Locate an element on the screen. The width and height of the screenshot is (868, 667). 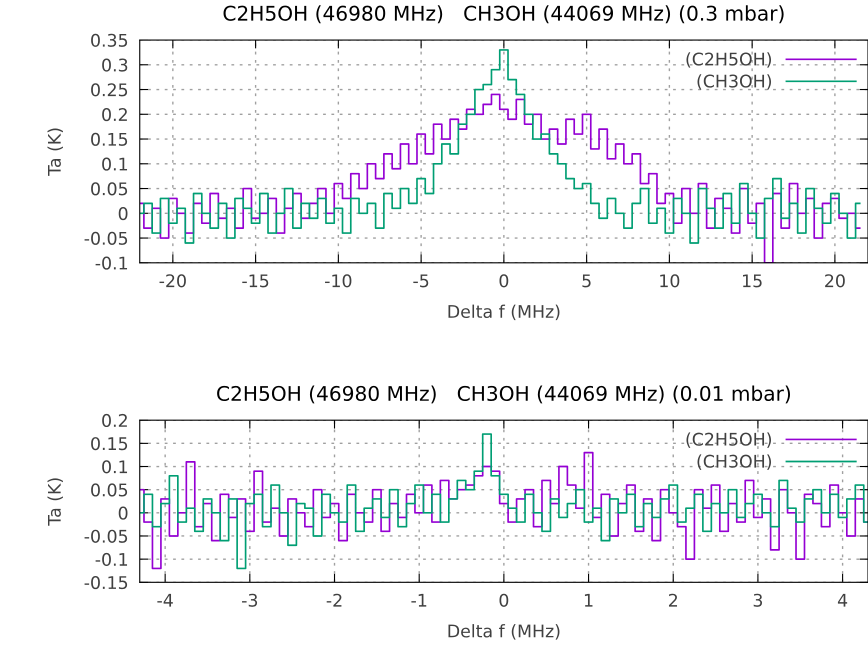
x-tick-label: 4 is located at coordinates (843, 600).